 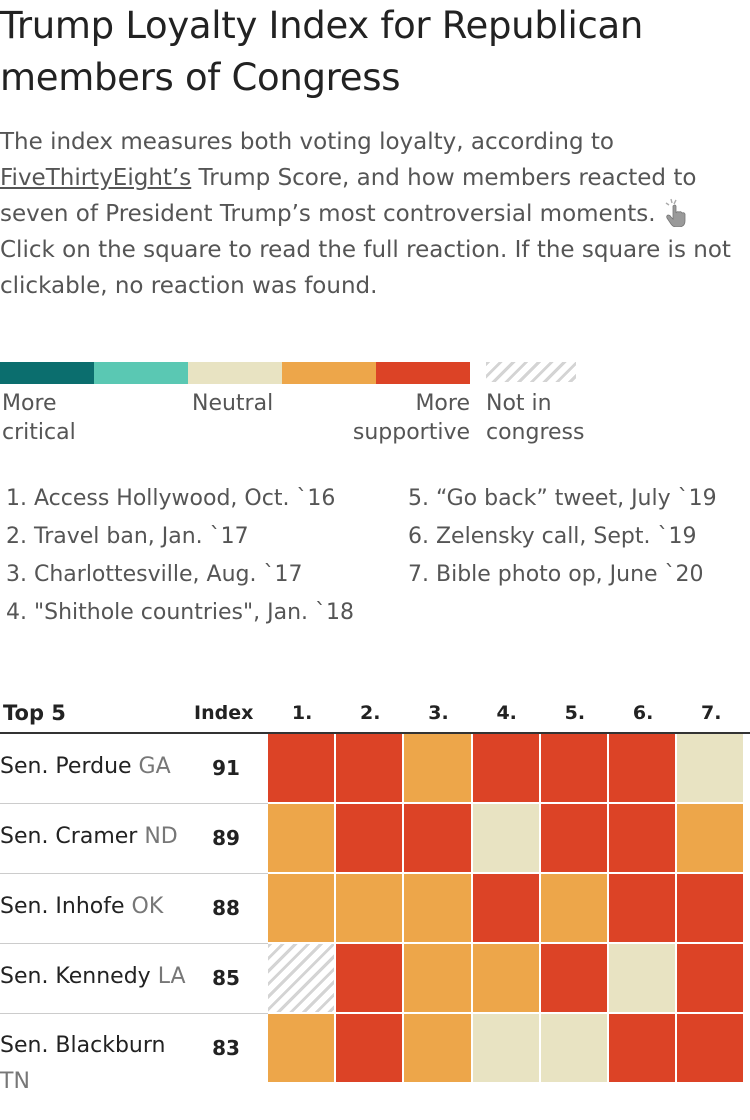 What do you see at coordinates (535, 418) in the screenshot?
I see `legend-not-in-congress: Not in congress` at bounding box center [535, 418].